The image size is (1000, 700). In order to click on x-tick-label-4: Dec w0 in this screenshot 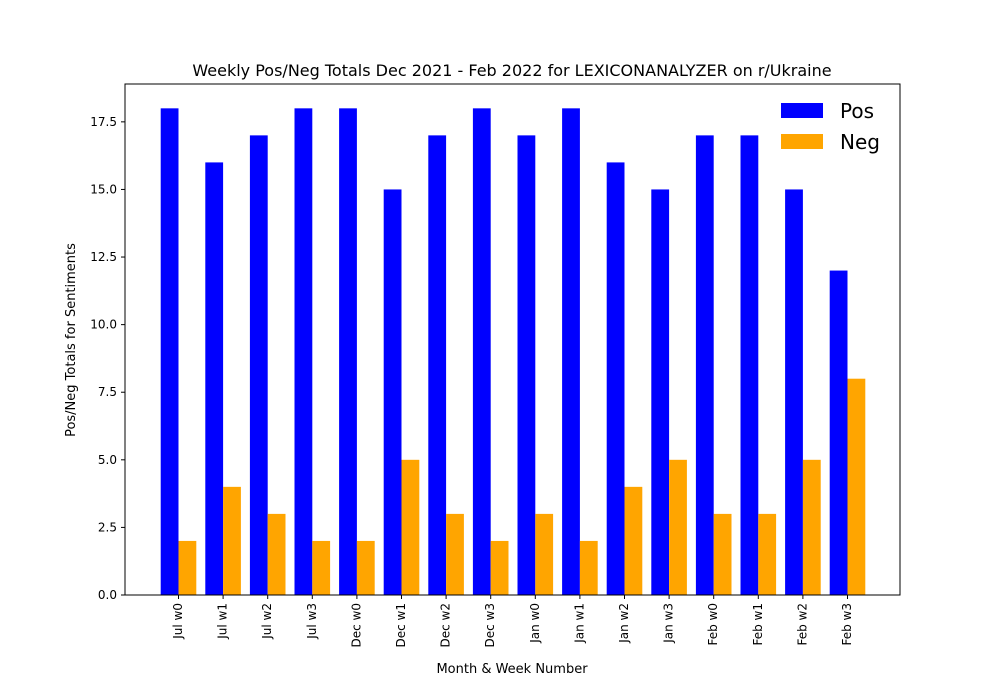, I will do `click(356, 625)`.